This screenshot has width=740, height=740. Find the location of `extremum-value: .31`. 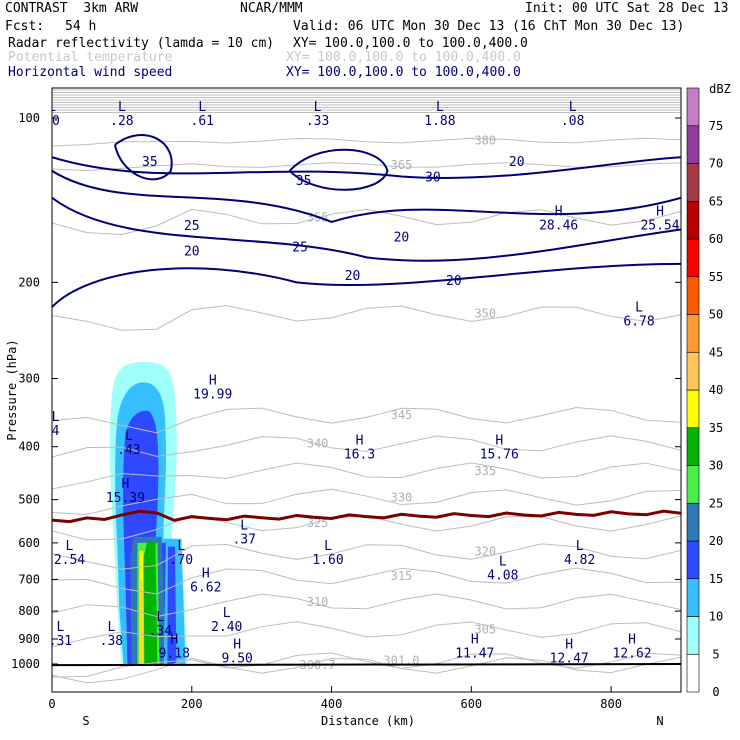

extremum-value: .31 is located at coordinates (60, 641).